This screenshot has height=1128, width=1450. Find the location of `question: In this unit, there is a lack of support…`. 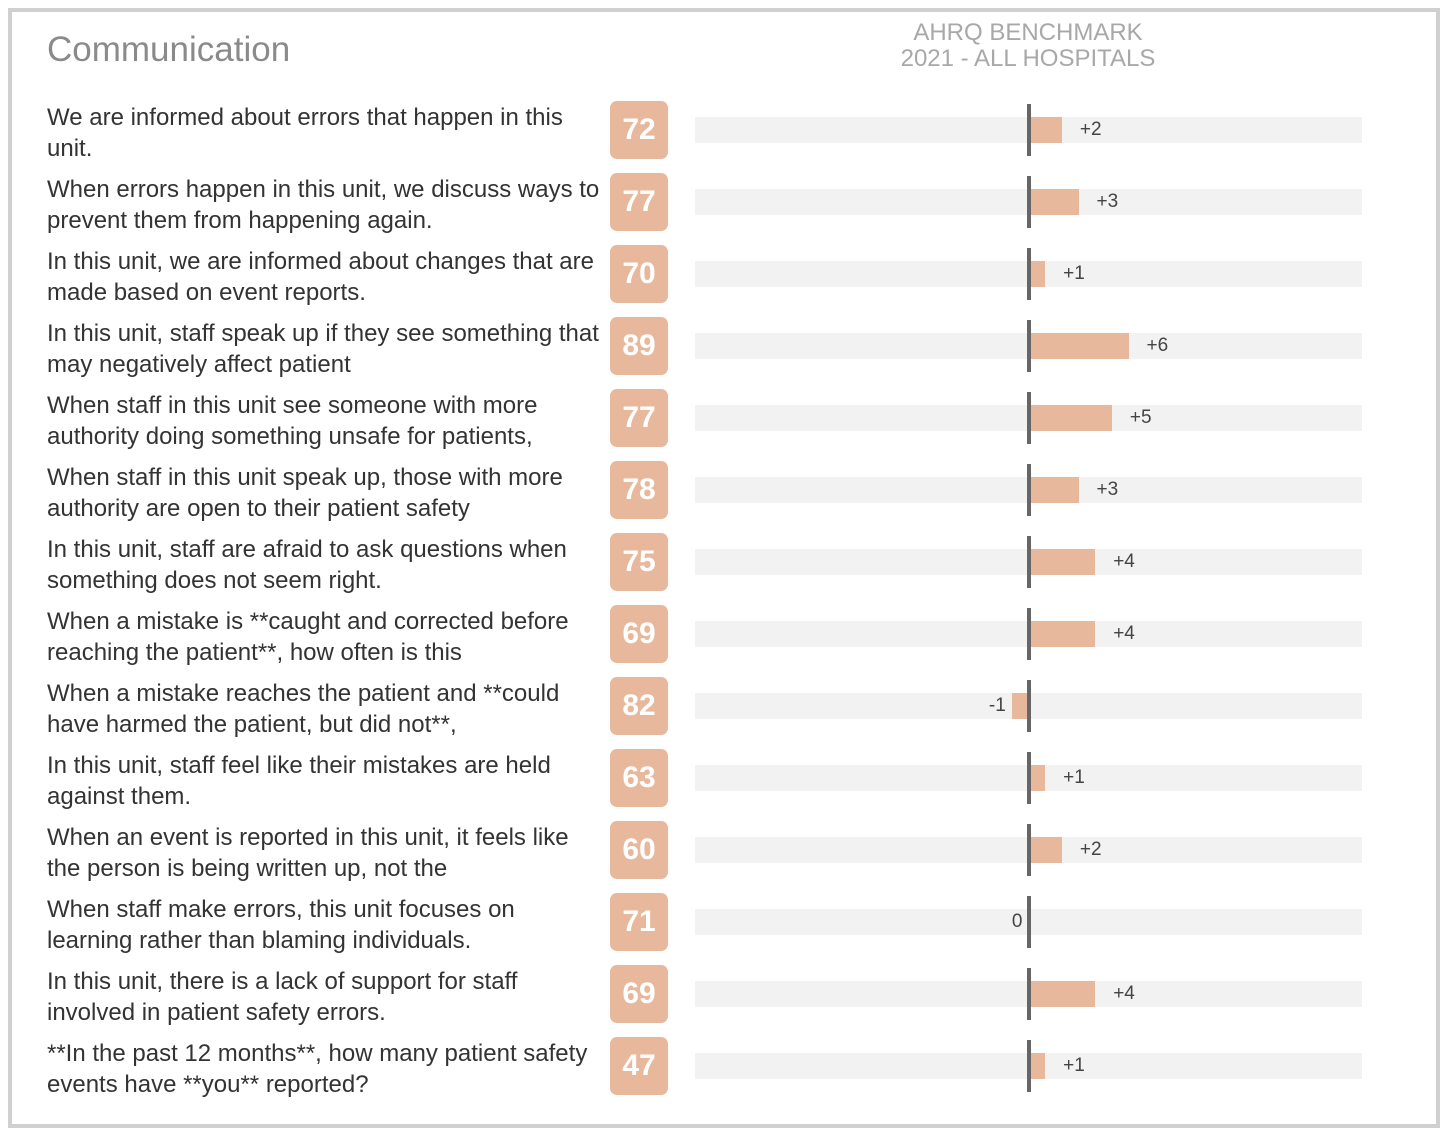

question: In this unit, there is a lack of support… is located at coordinates (282, 997).